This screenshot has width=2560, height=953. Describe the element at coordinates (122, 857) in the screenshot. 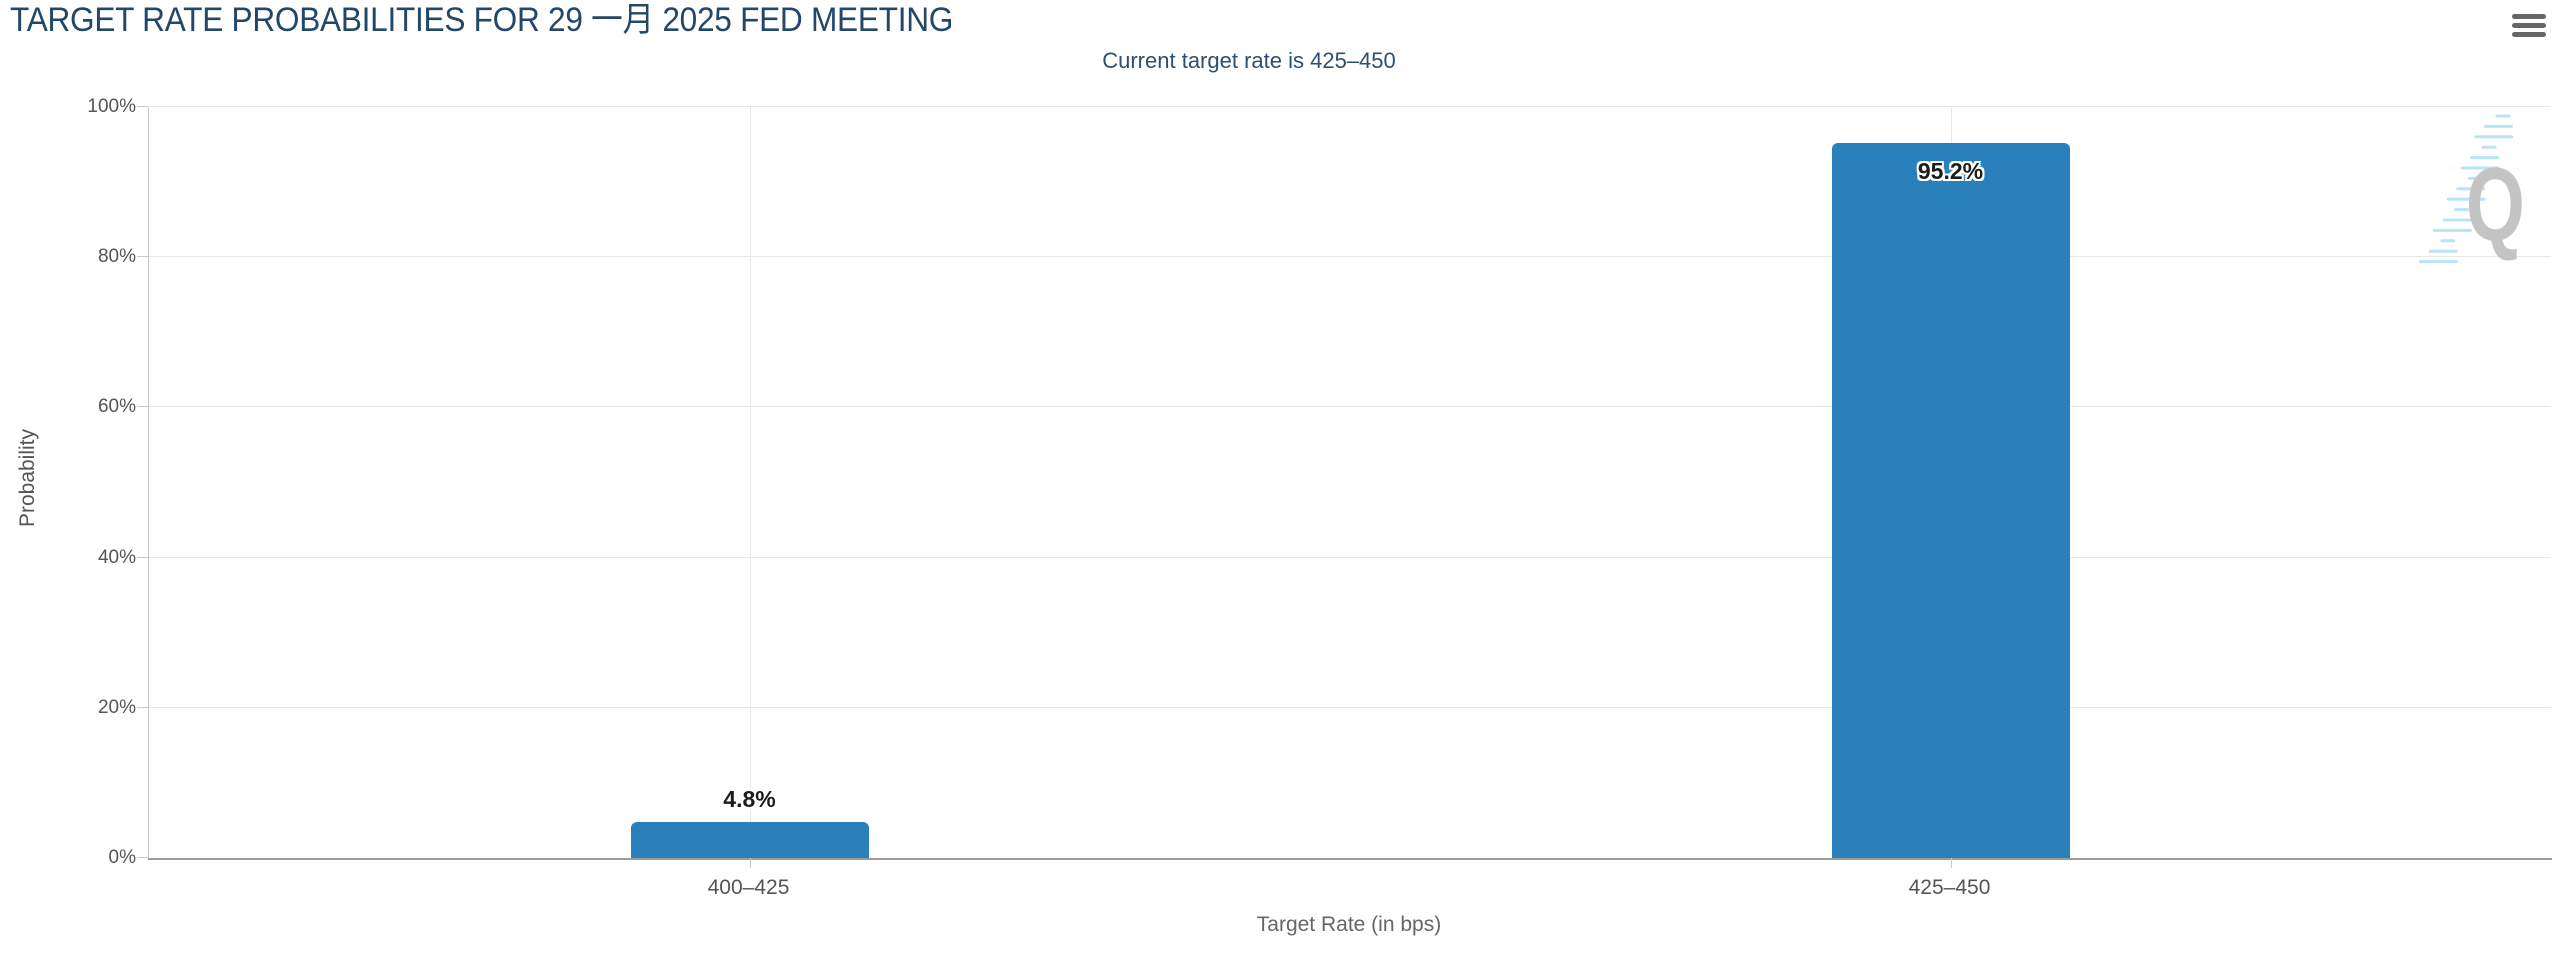

I see `y-axis-tick-label: 0%` at that location.